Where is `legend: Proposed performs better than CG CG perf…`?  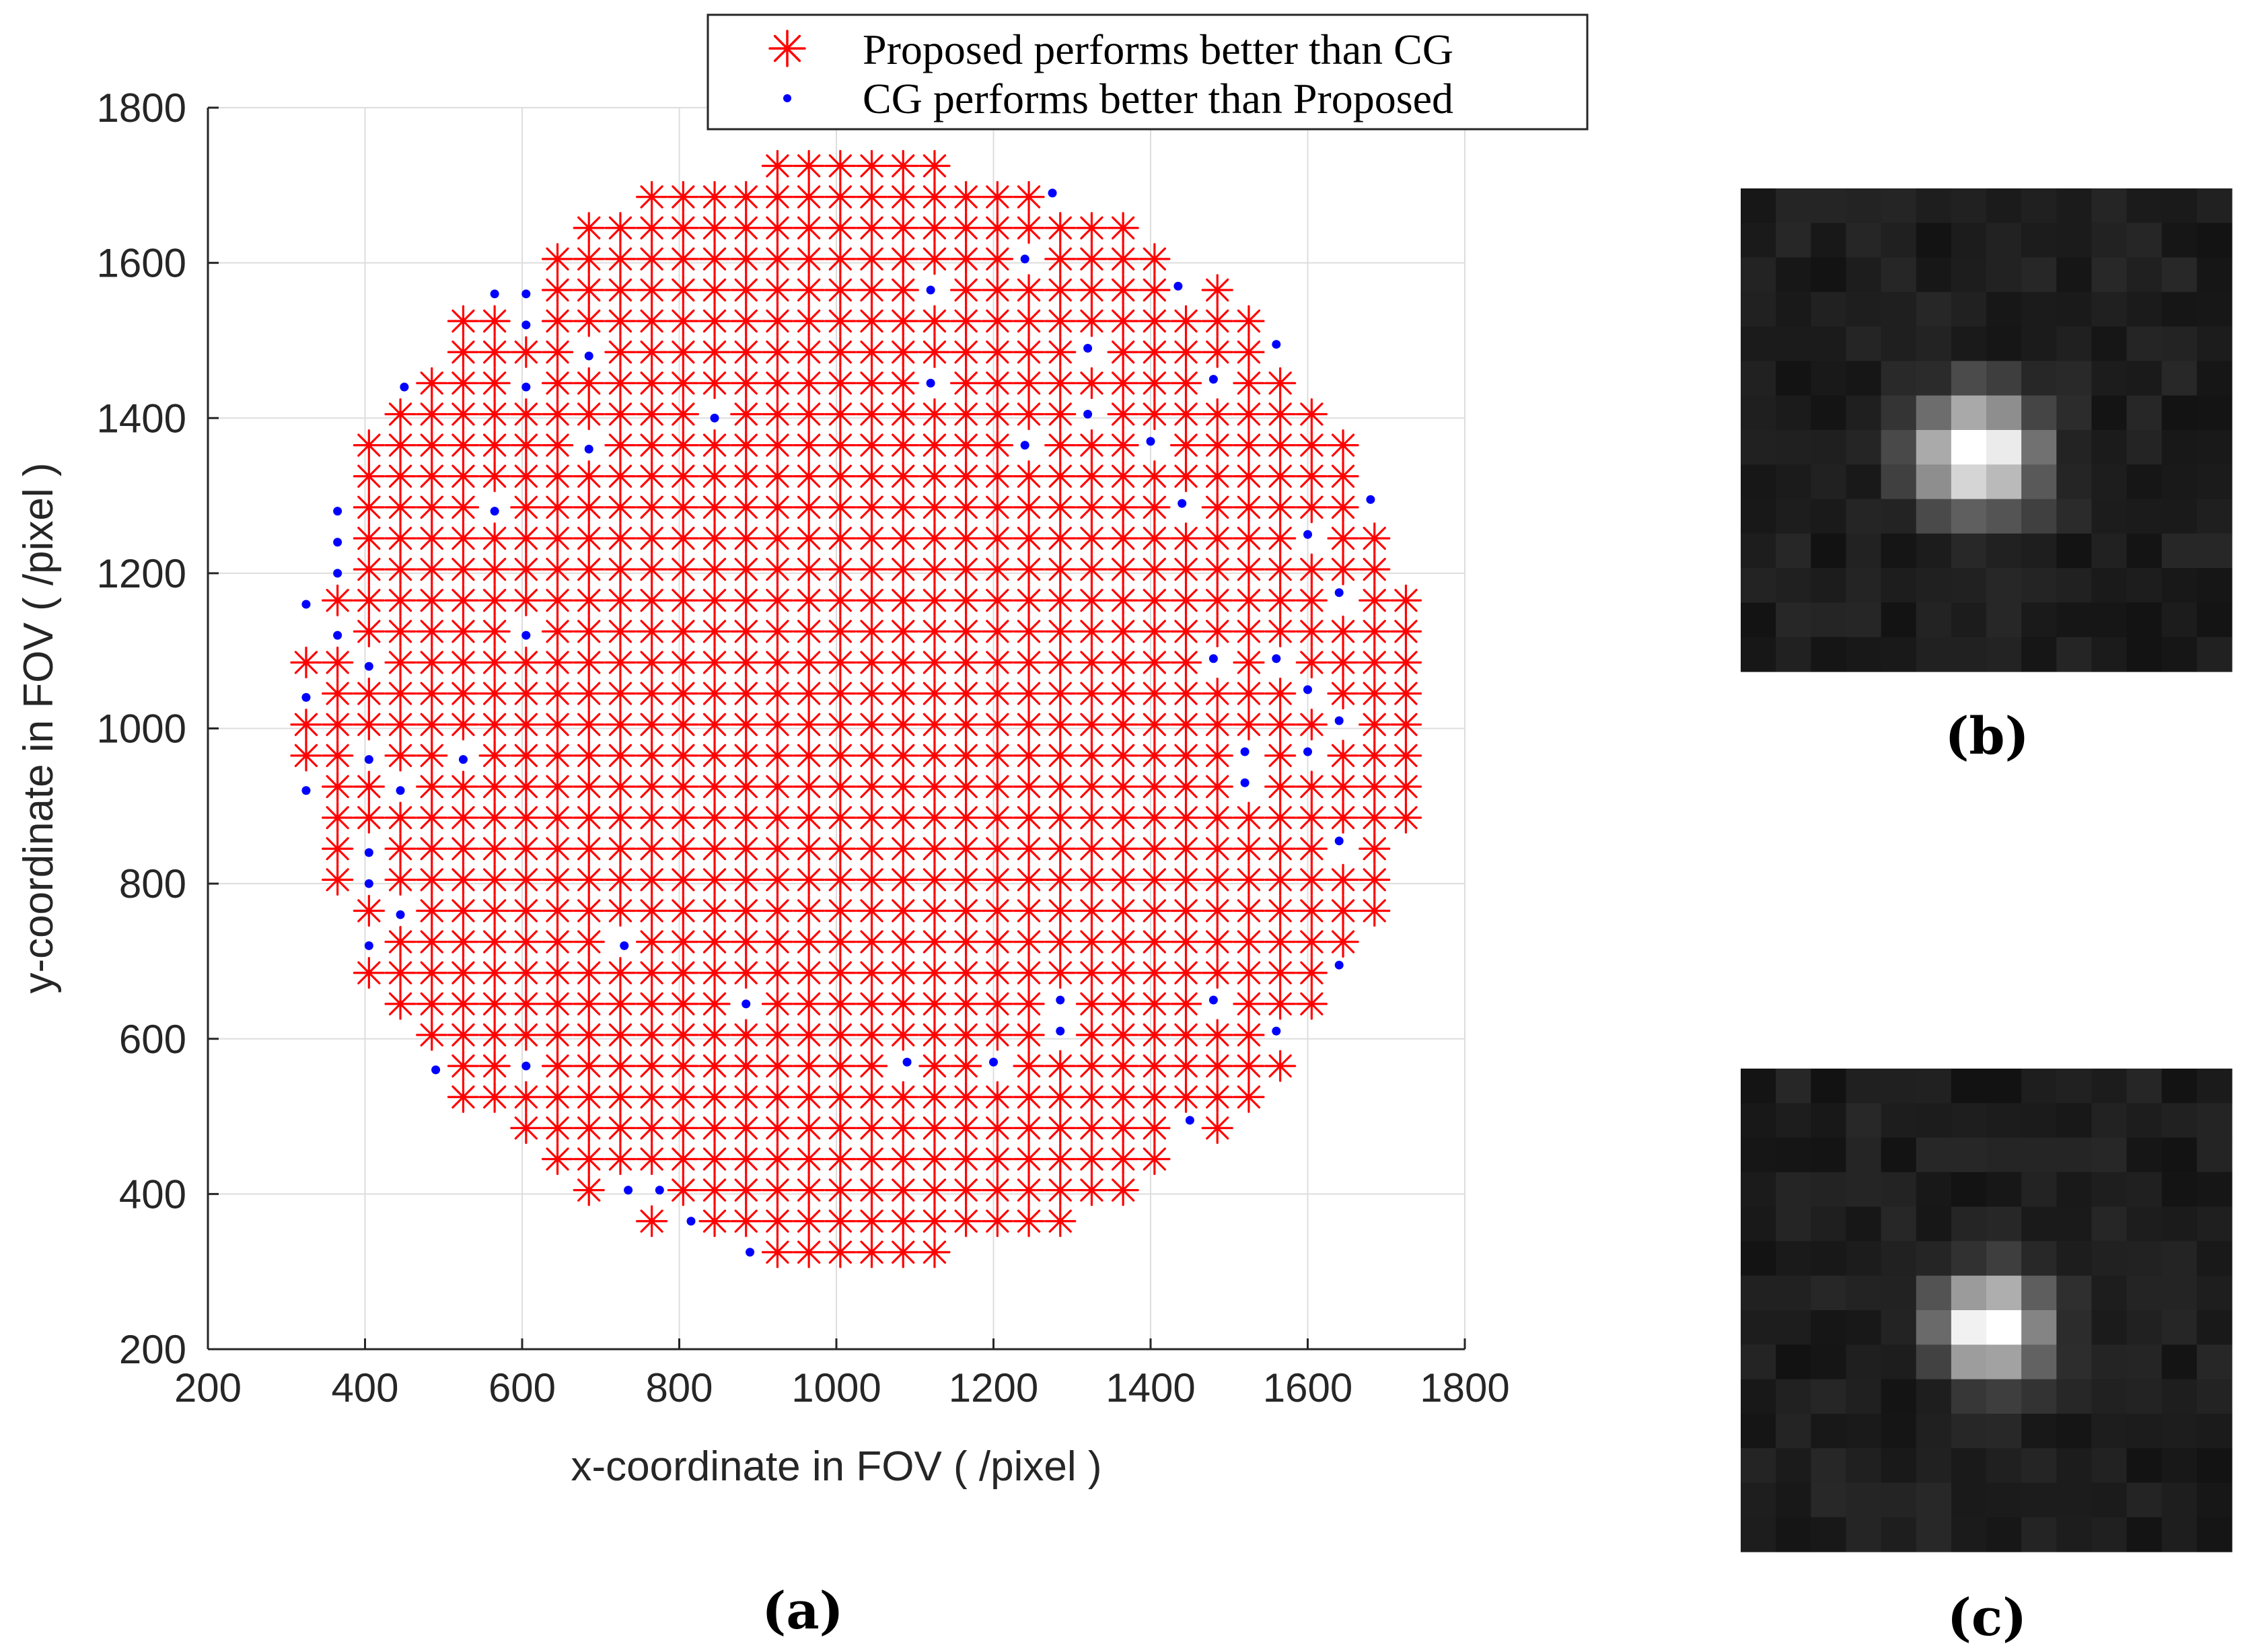
legend: Proposed performs better than CG CG perf… is located at coordinates (1148, 72).